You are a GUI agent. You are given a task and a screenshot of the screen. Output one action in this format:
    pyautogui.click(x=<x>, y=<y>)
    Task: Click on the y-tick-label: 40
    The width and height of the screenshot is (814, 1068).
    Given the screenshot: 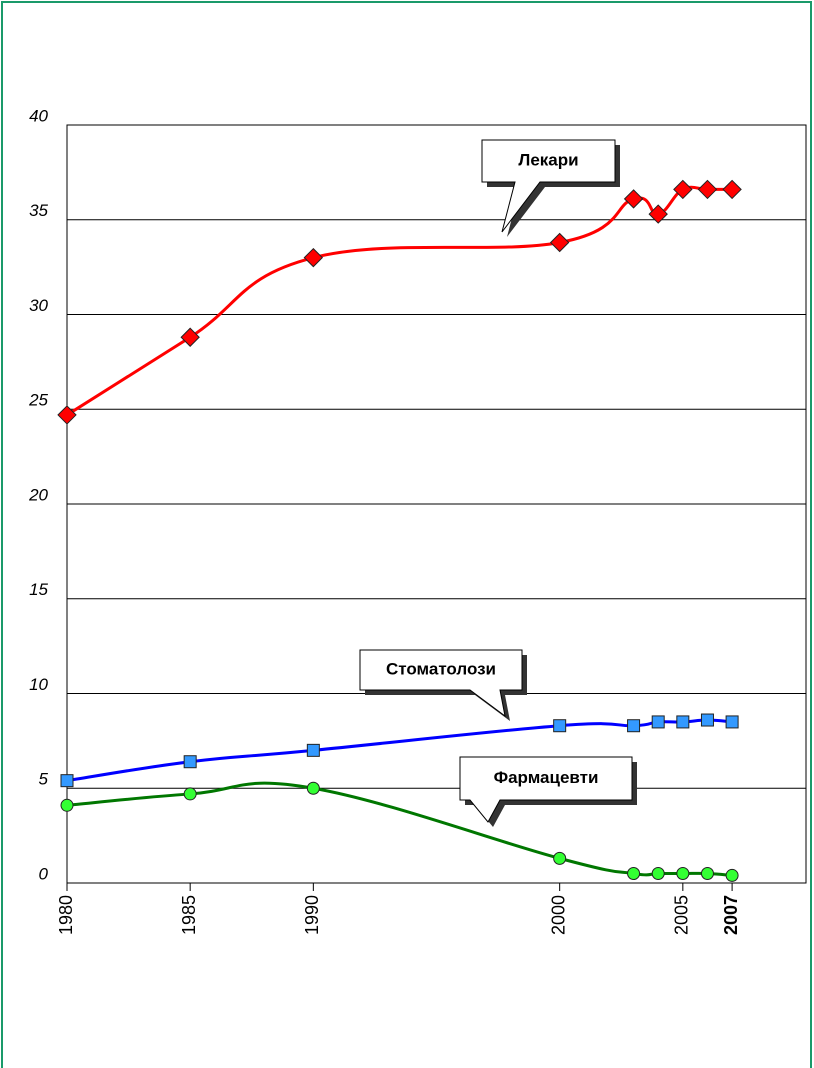 What is the action you would take?
    pyautogui.click(x=38, y=115)
    